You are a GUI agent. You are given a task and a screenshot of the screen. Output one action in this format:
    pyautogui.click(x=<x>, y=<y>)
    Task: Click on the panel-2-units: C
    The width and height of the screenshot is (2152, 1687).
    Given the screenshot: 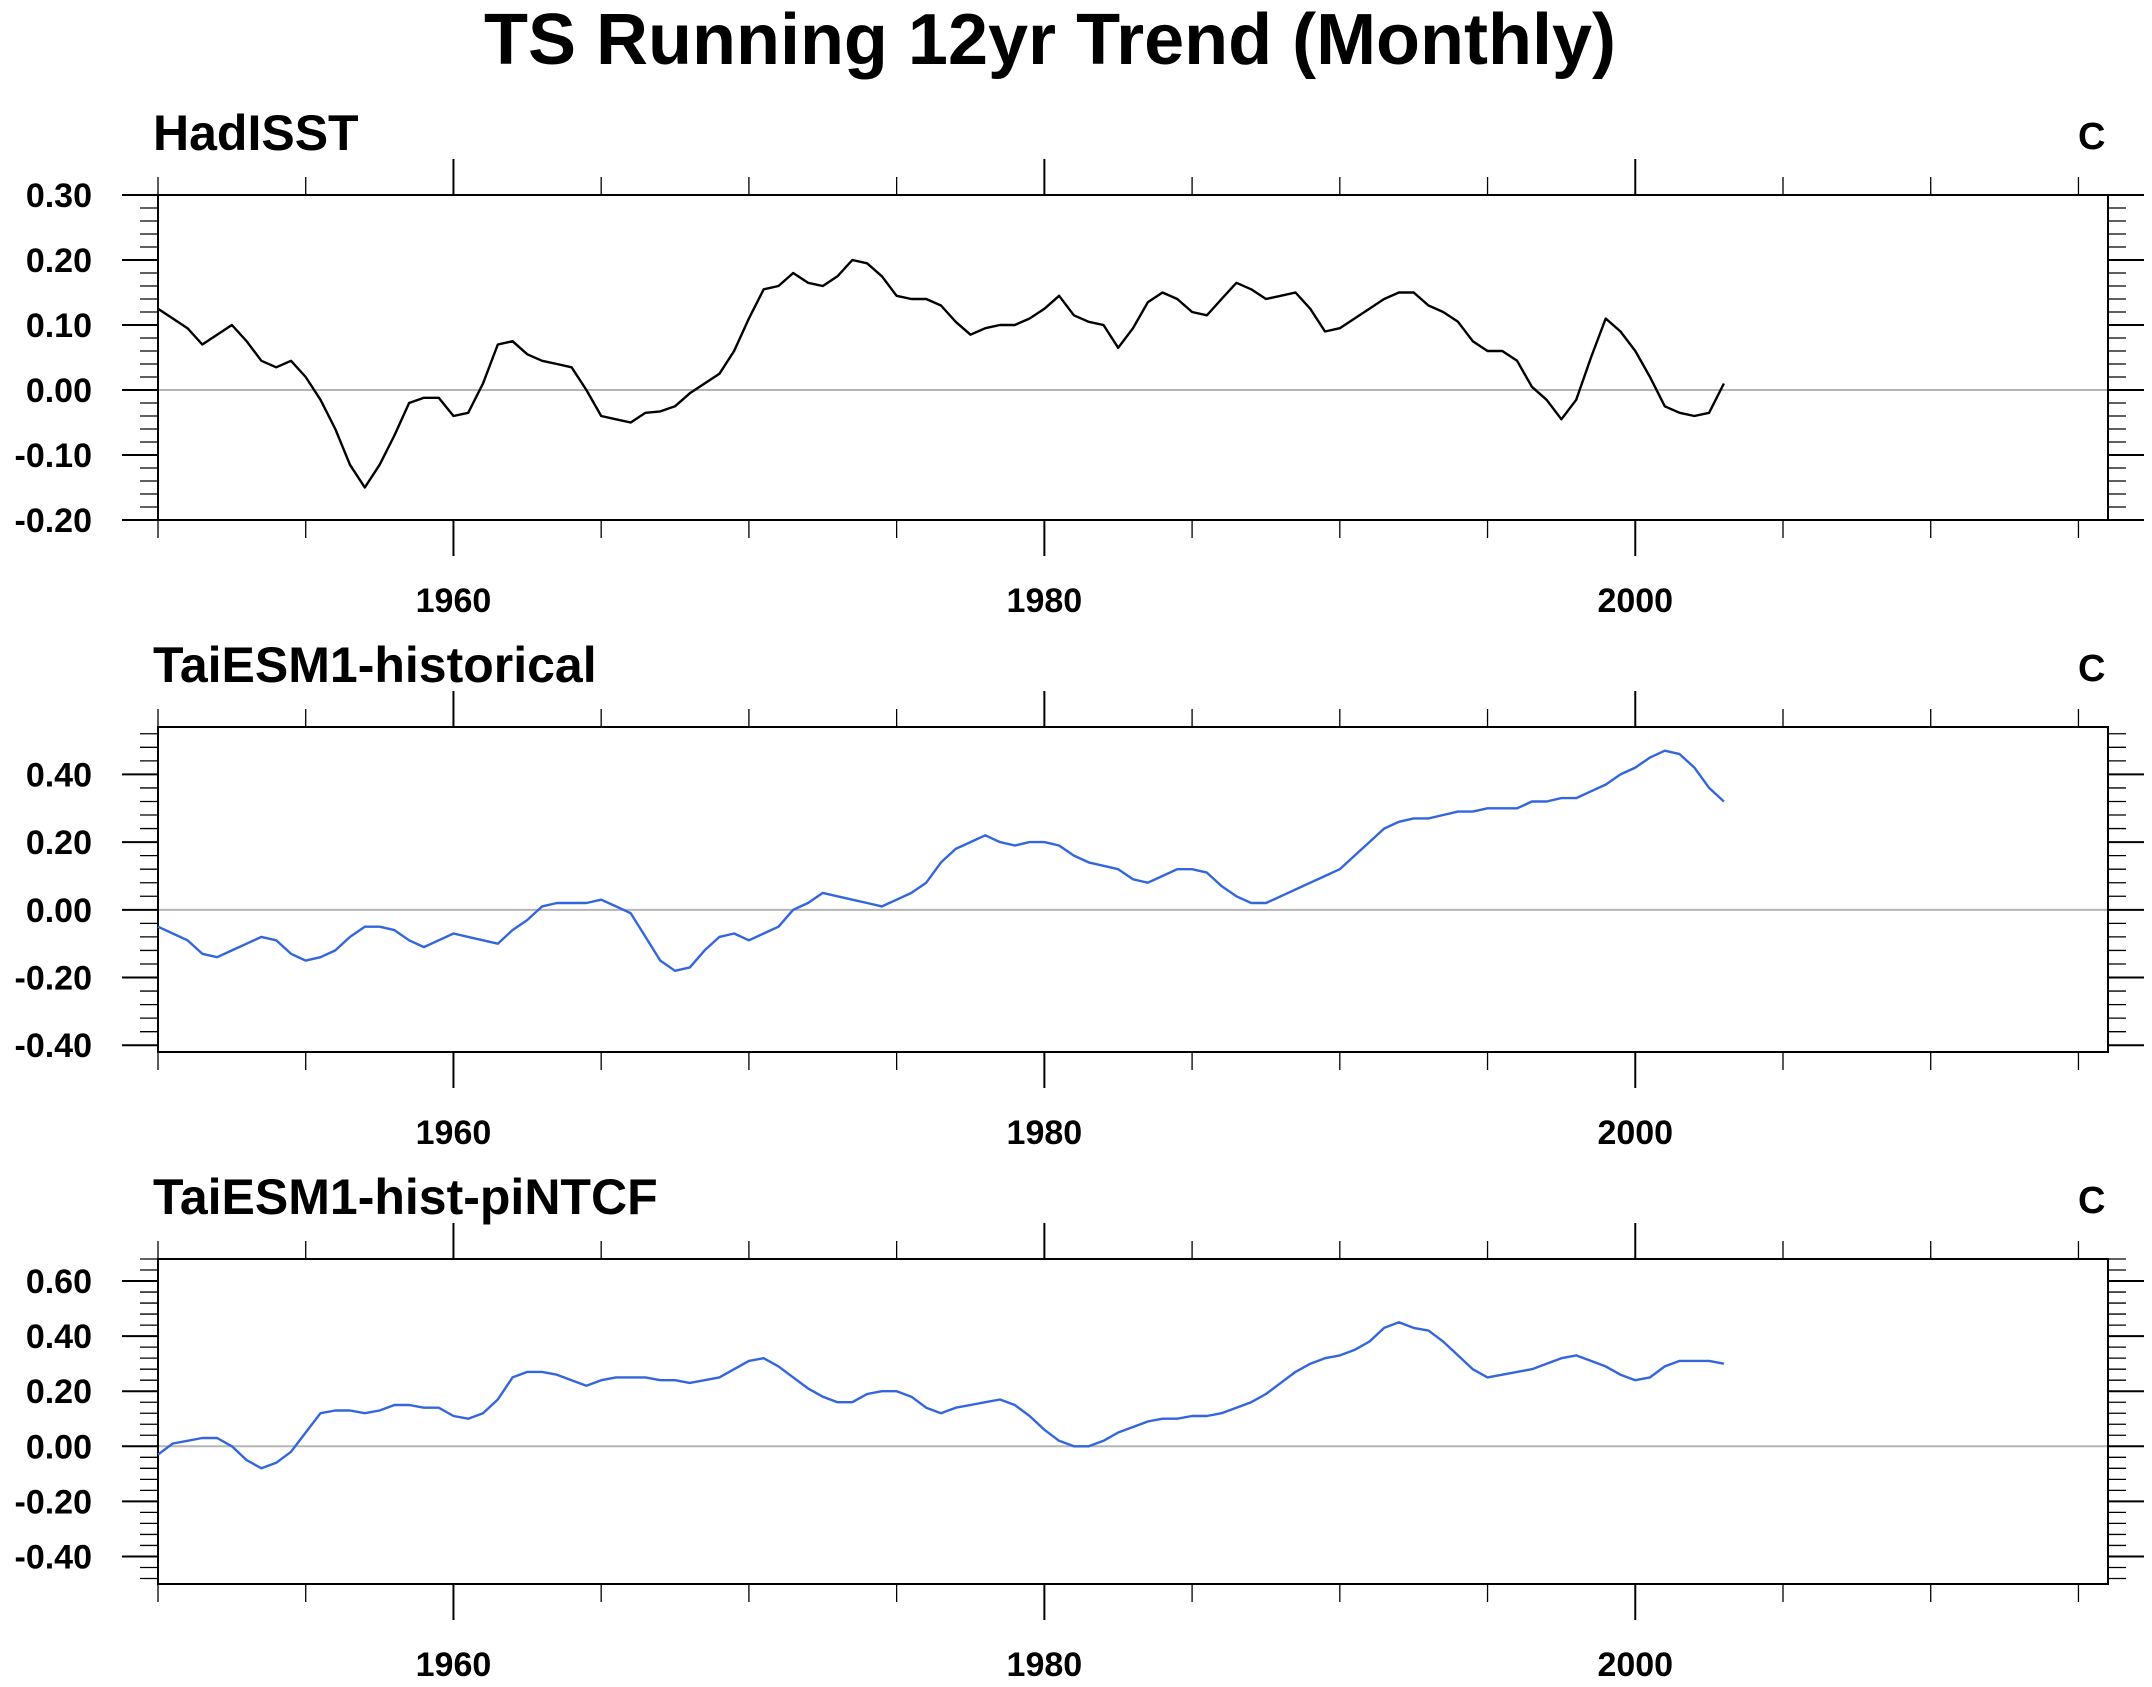 What is the action you would take?
    pyautogui.click(x=2092, y=669)
    